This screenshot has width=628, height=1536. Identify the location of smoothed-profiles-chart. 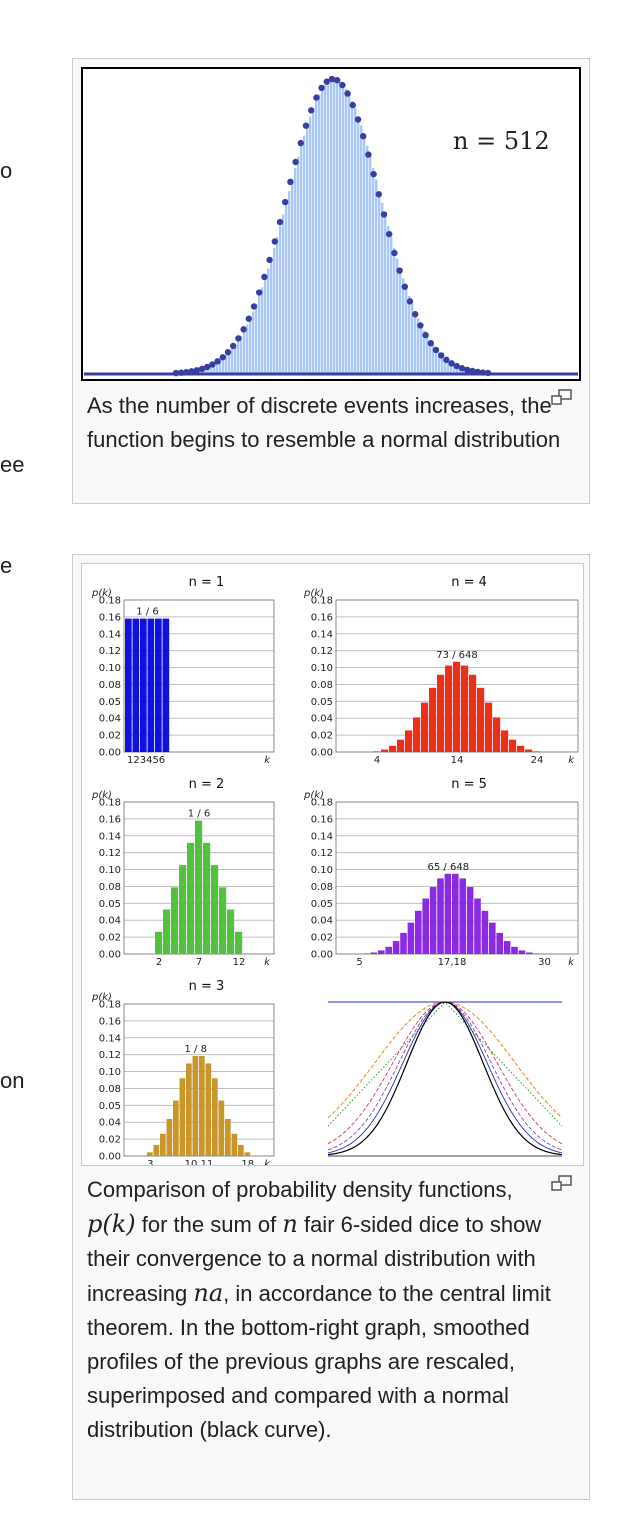
(445, 1079).